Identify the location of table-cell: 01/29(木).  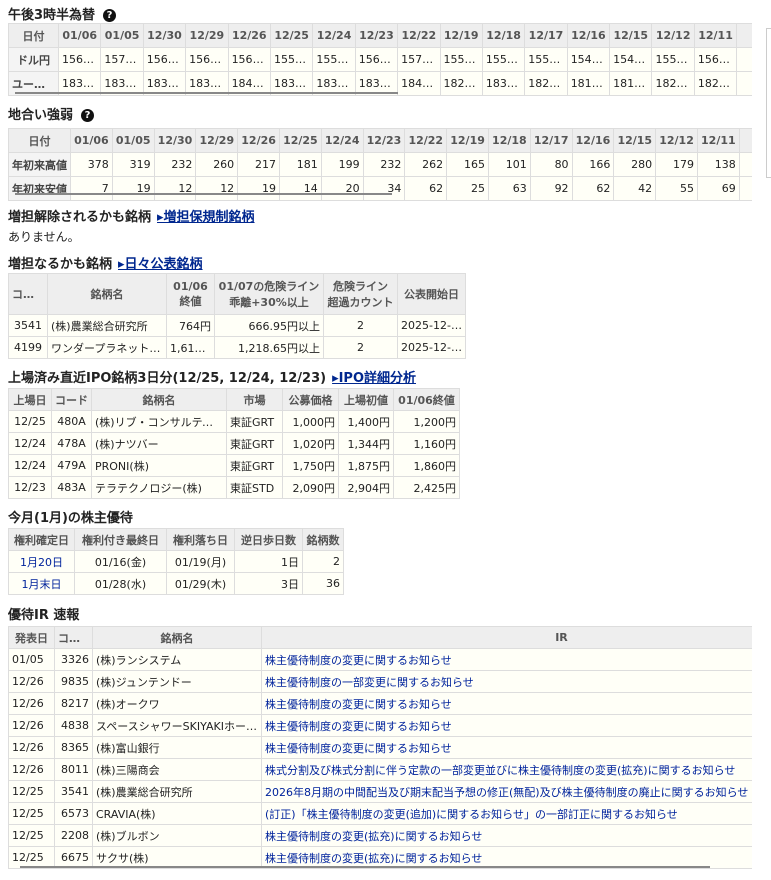
(200, 583).